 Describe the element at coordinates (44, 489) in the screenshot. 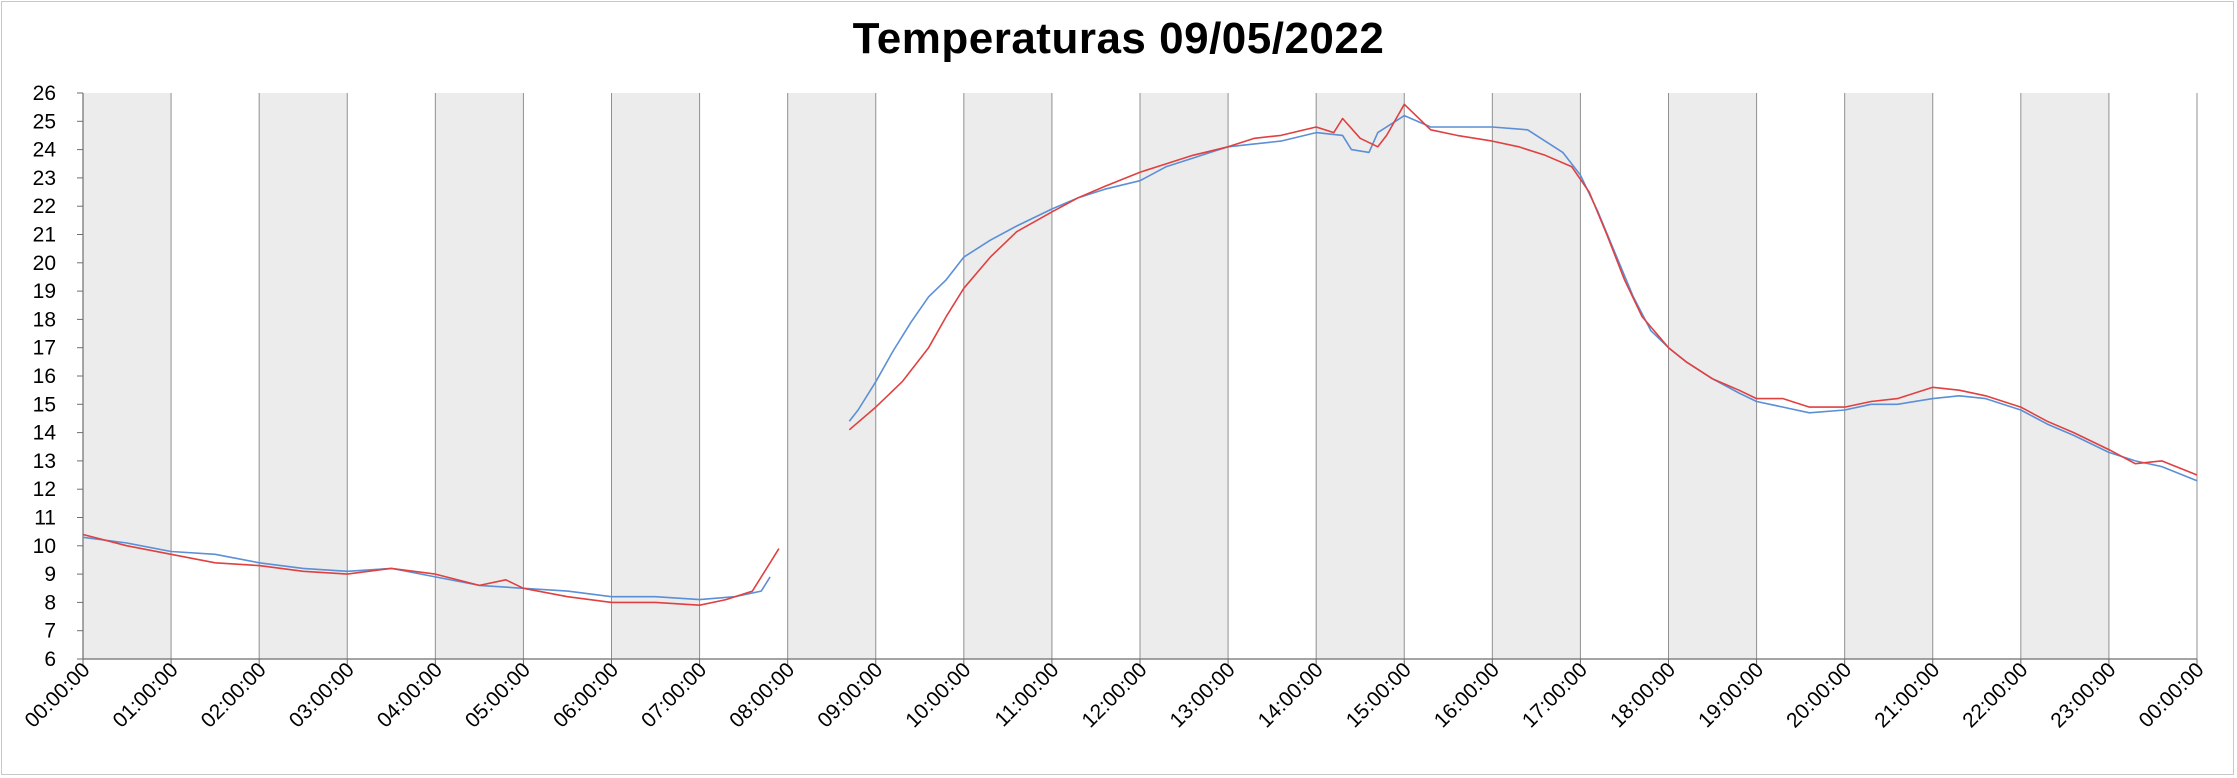

I see `y-tick-label: 12` at that location.